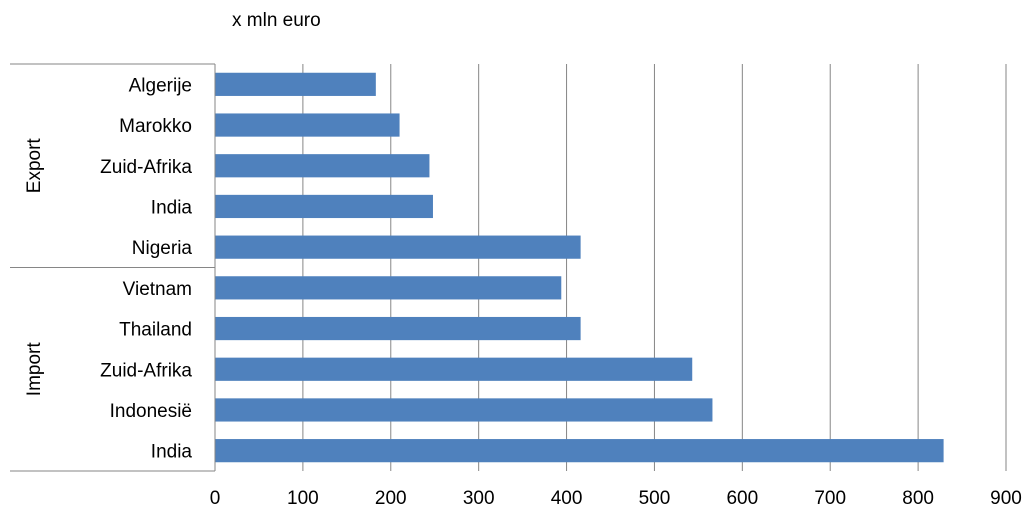 Image resolution: width=1036 pixels, height=515 pixels. Describe the element at coordinates (830, 498) in the screenshot. I see `x-tick-label: 700` at that location.